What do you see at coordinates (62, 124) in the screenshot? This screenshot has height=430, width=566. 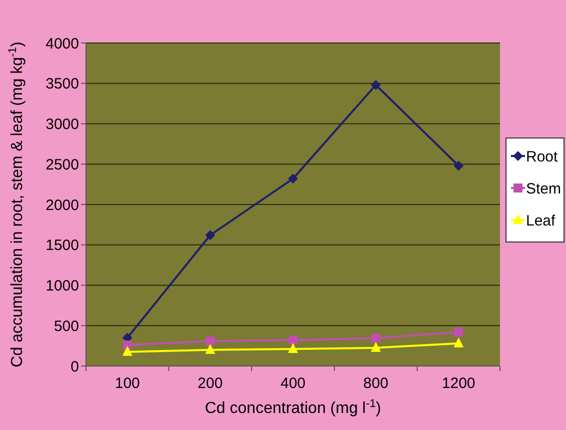 I see `y-tick-label: 3000` at bounding box center [62, 124].